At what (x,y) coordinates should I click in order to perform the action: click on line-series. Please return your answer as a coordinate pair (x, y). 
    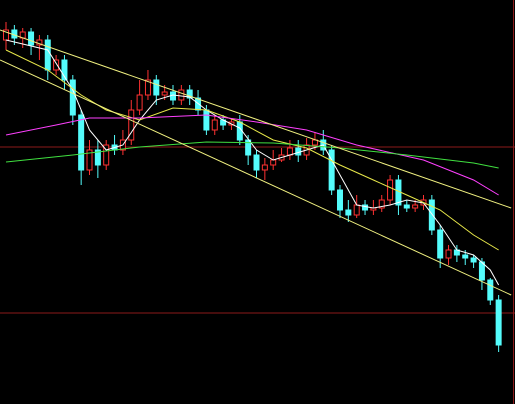
    Looking at the image, I should click on (252, 155).